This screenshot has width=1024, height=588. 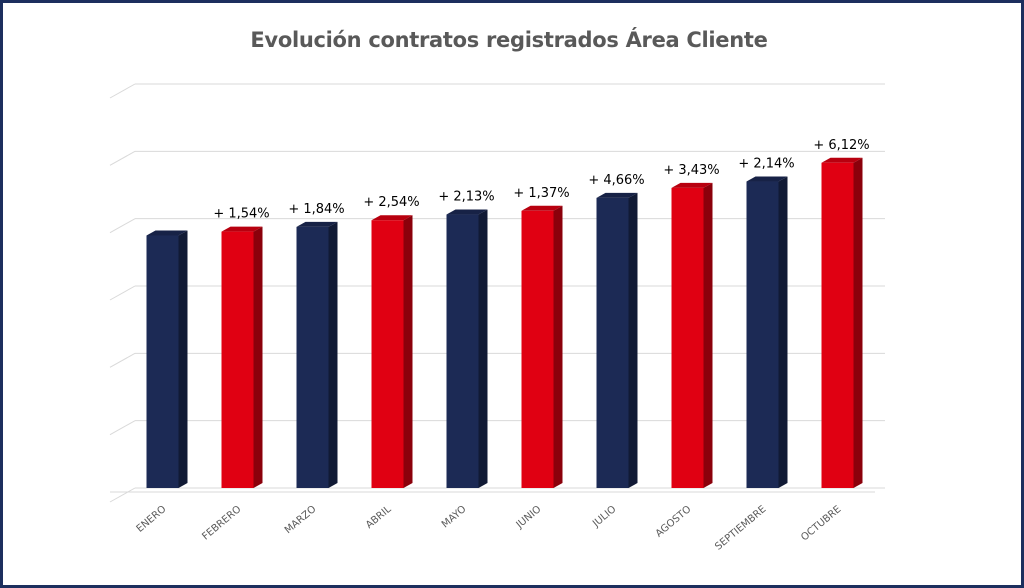 I want to click on x-tick-label: MARZO, so click(x=301, y=520).